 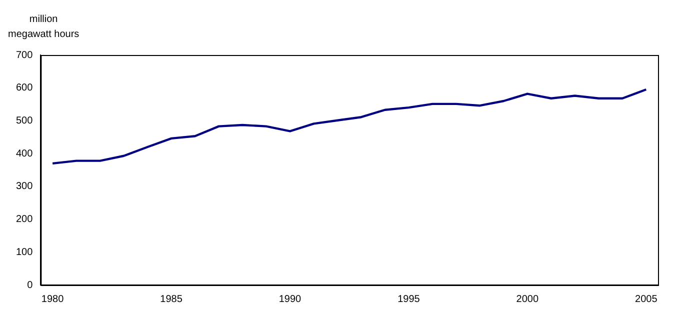 I want to click on x-tick-label: 1995, so click(x=409, y=299).